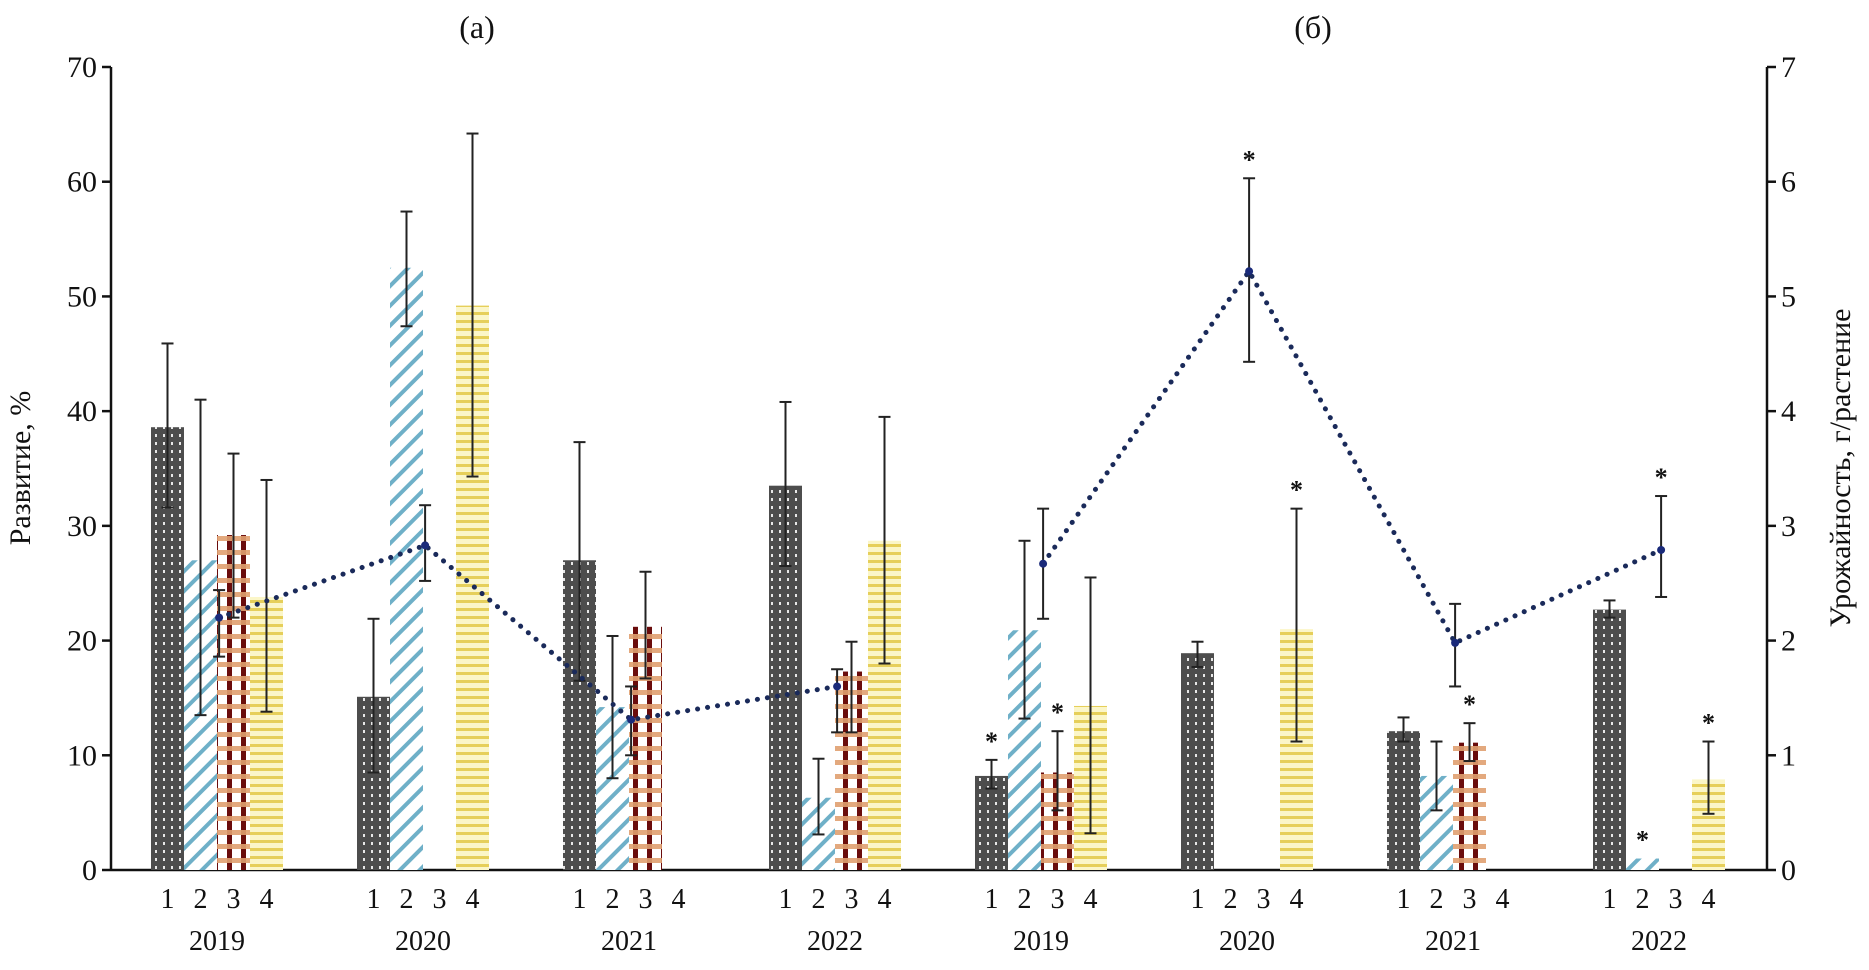 The image size is (1869, 970). What do you see at coordinates (1788, 755) in the screenshot?
I see `right-tick-label: 1` at bounding box center [1788, 755].